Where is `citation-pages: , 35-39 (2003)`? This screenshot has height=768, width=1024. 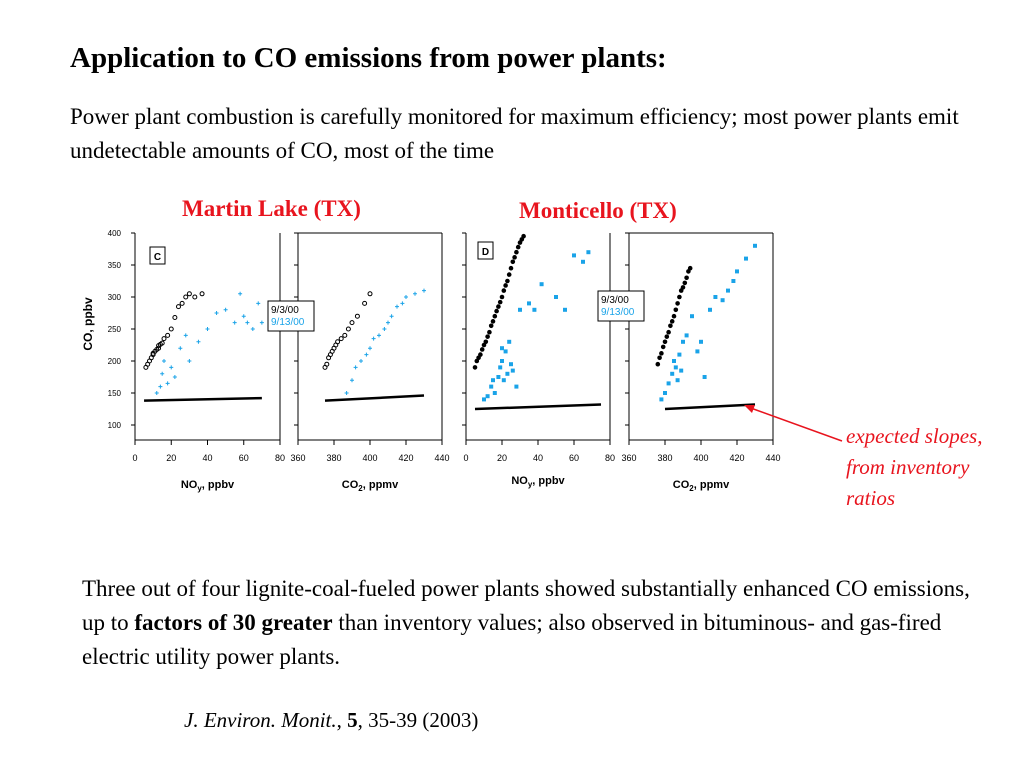 citation-pages: , 35-39 (2003) is located at coordinates (418, 720).